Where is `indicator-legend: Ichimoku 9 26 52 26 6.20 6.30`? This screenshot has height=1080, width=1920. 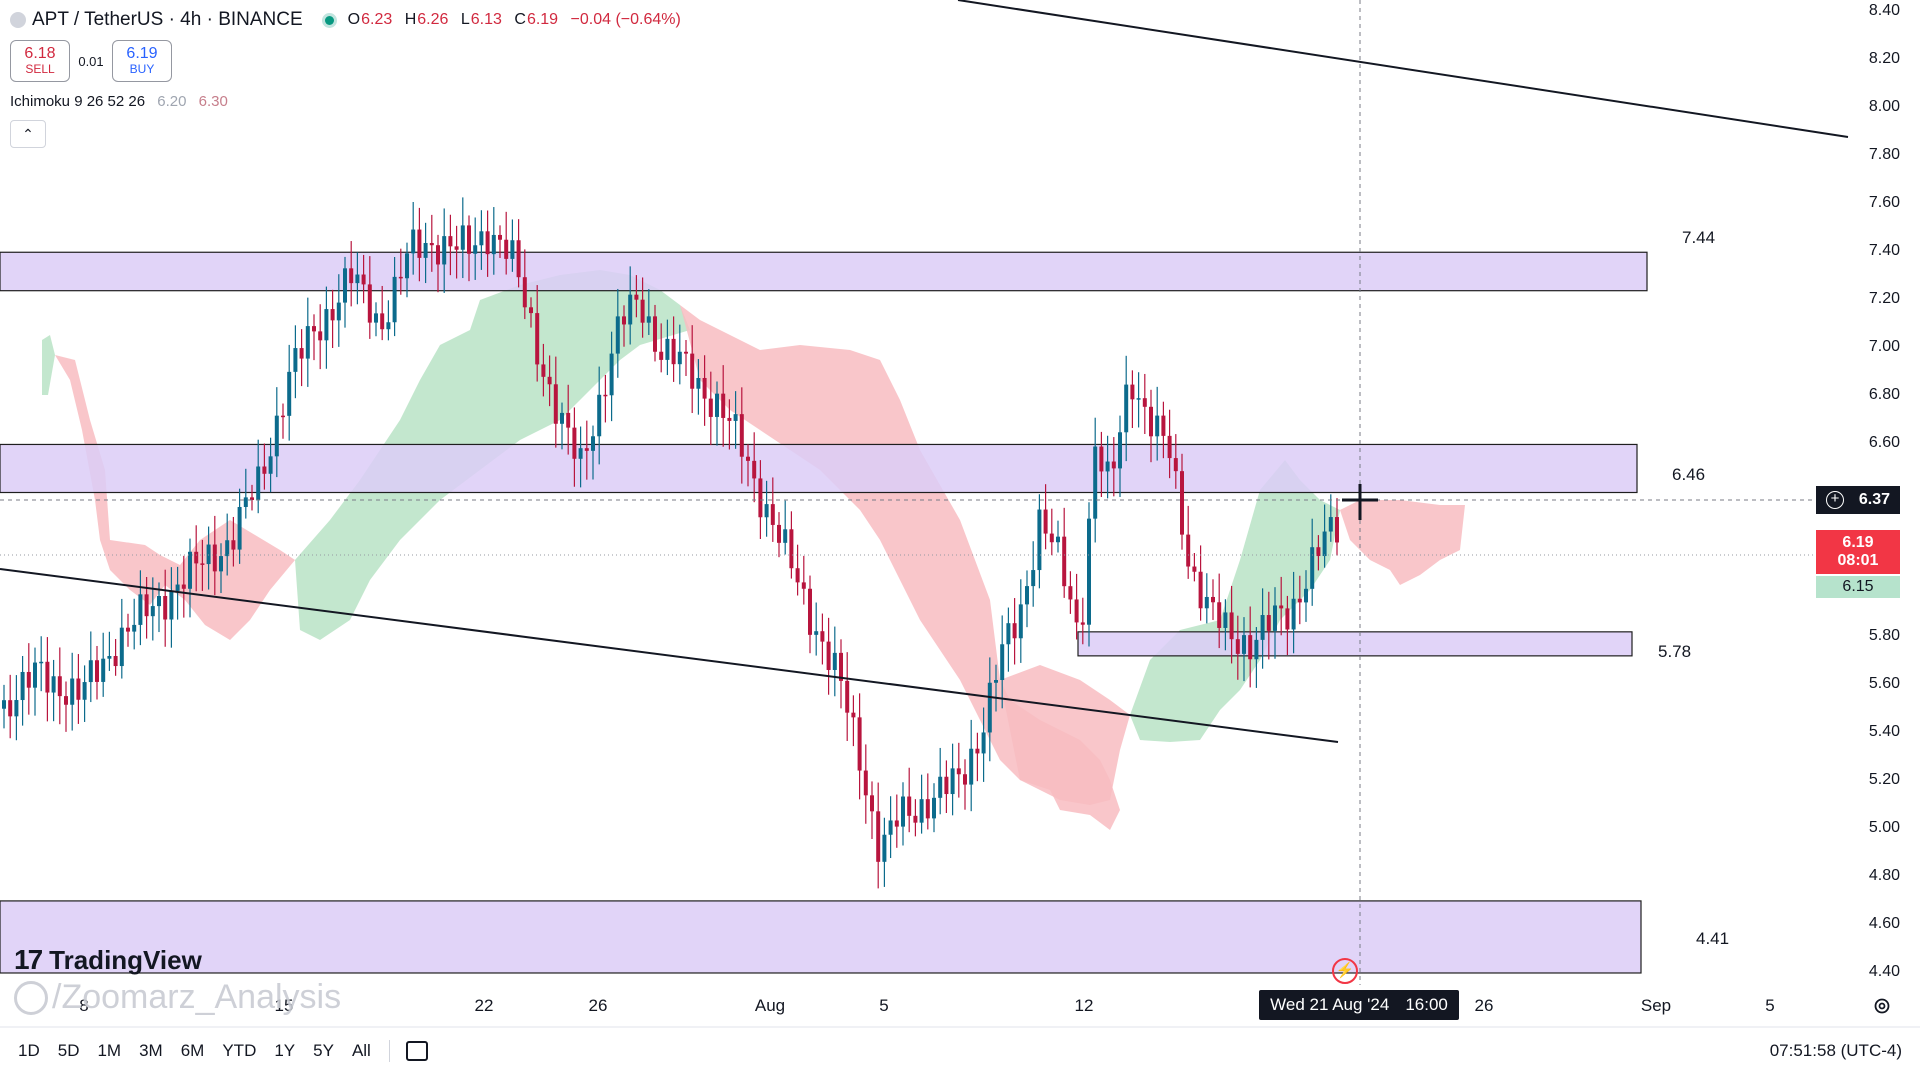 indicator-legend: Ichimoku 9 26 52 26 6.20 6.30 is located at coordinates (119, 101).